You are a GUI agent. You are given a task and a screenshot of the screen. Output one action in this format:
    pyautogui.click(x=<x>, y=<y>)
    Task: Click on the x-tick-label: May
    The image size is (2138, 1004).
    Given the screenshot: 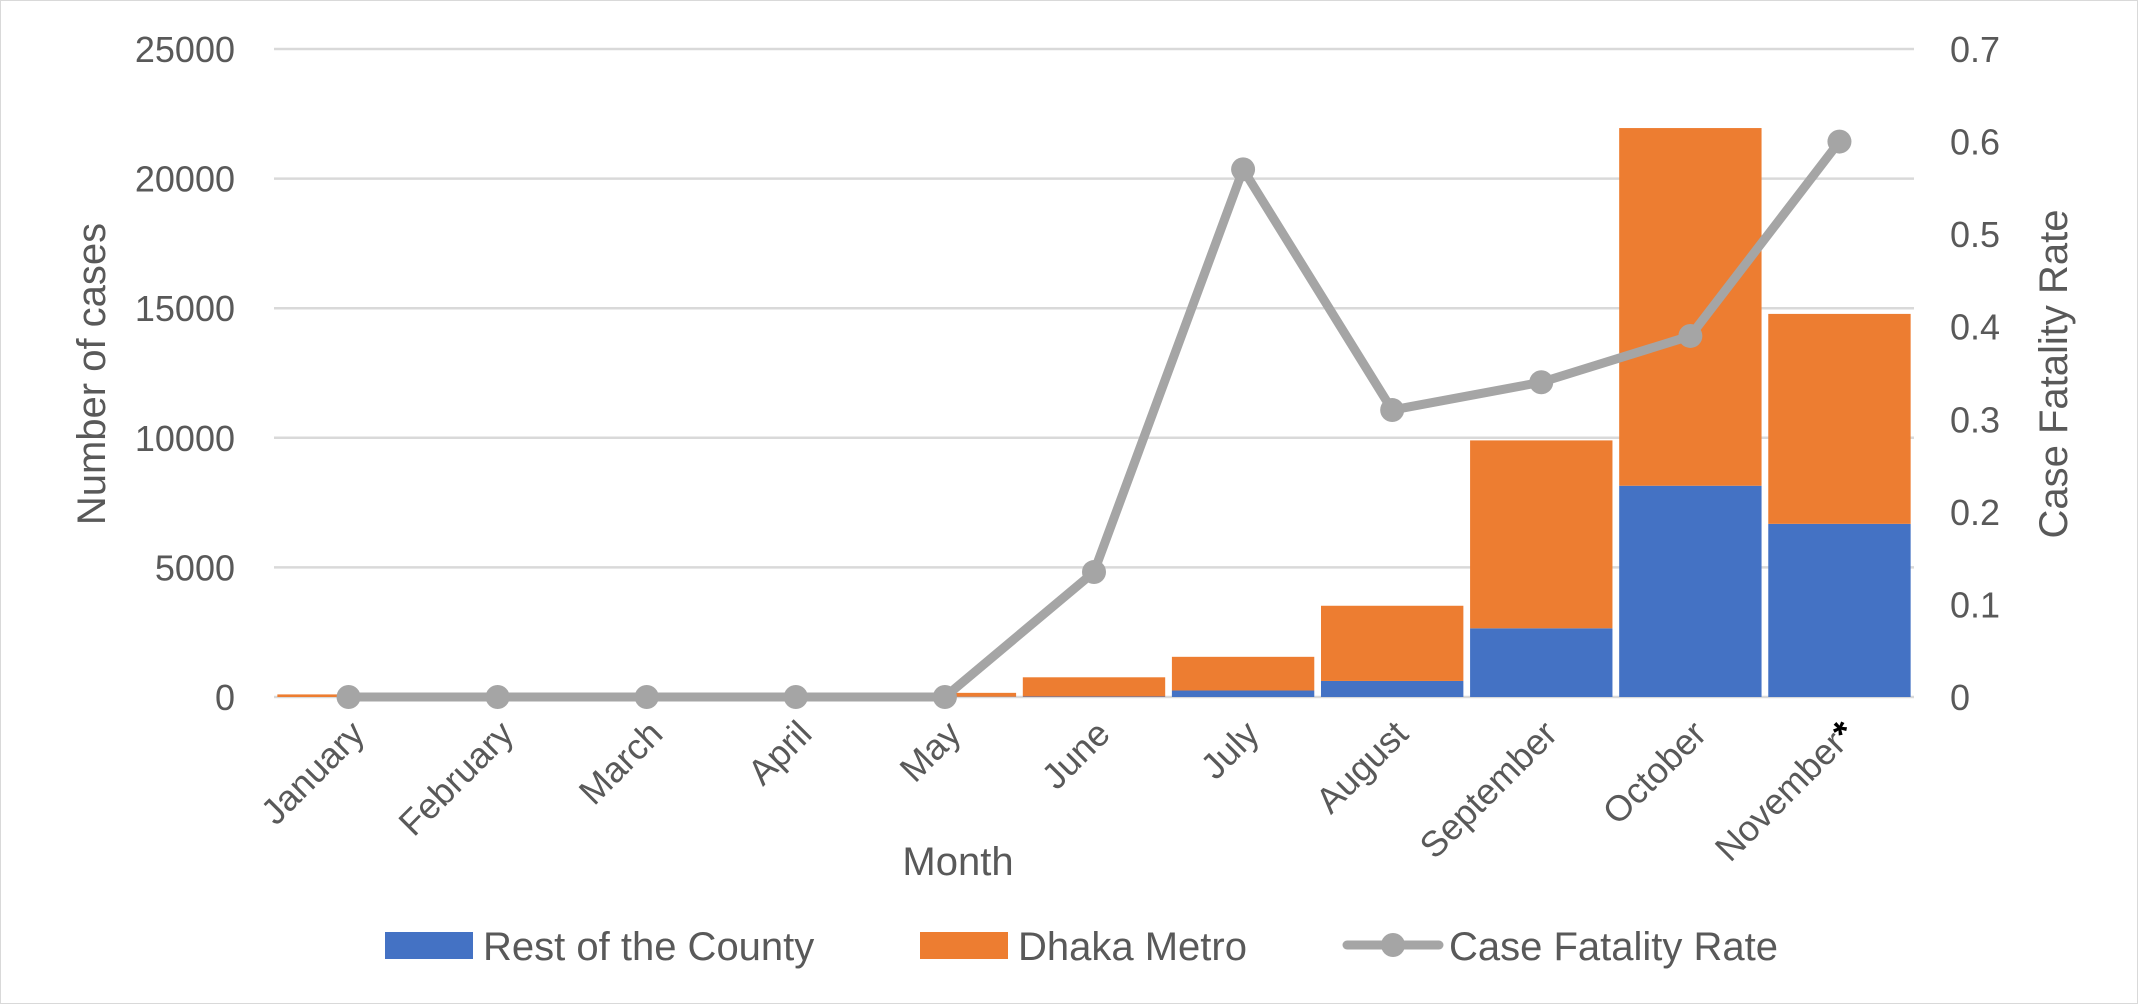 What is the action you would take?
    pyautogui.click(x=929, y=751)
    